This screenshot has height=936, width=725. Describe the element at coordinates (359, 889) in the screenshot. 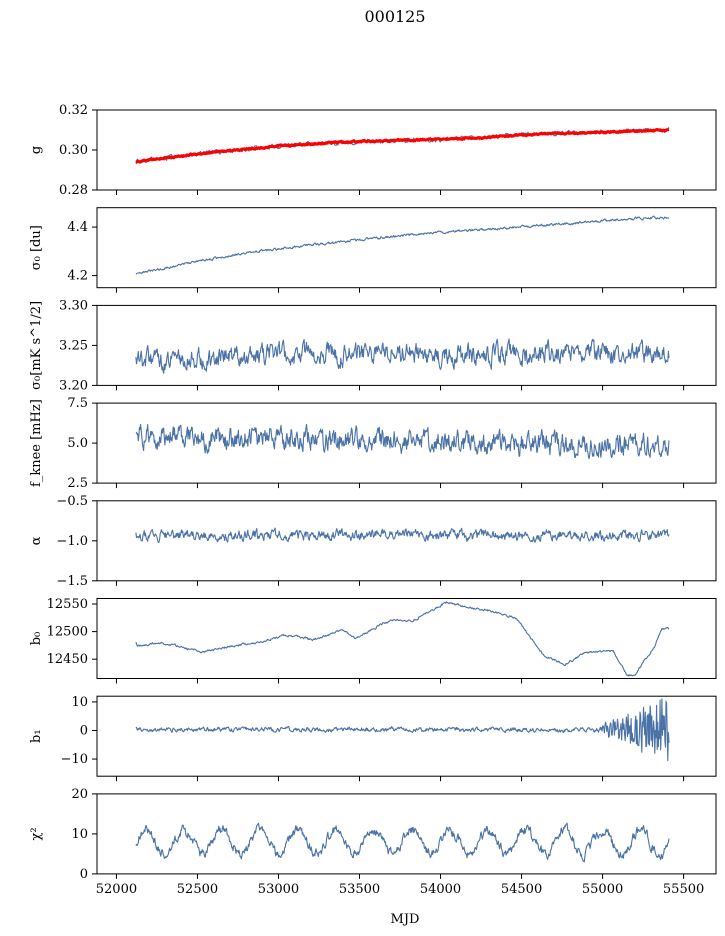

I see `x-tick-label: 53500` at that location.